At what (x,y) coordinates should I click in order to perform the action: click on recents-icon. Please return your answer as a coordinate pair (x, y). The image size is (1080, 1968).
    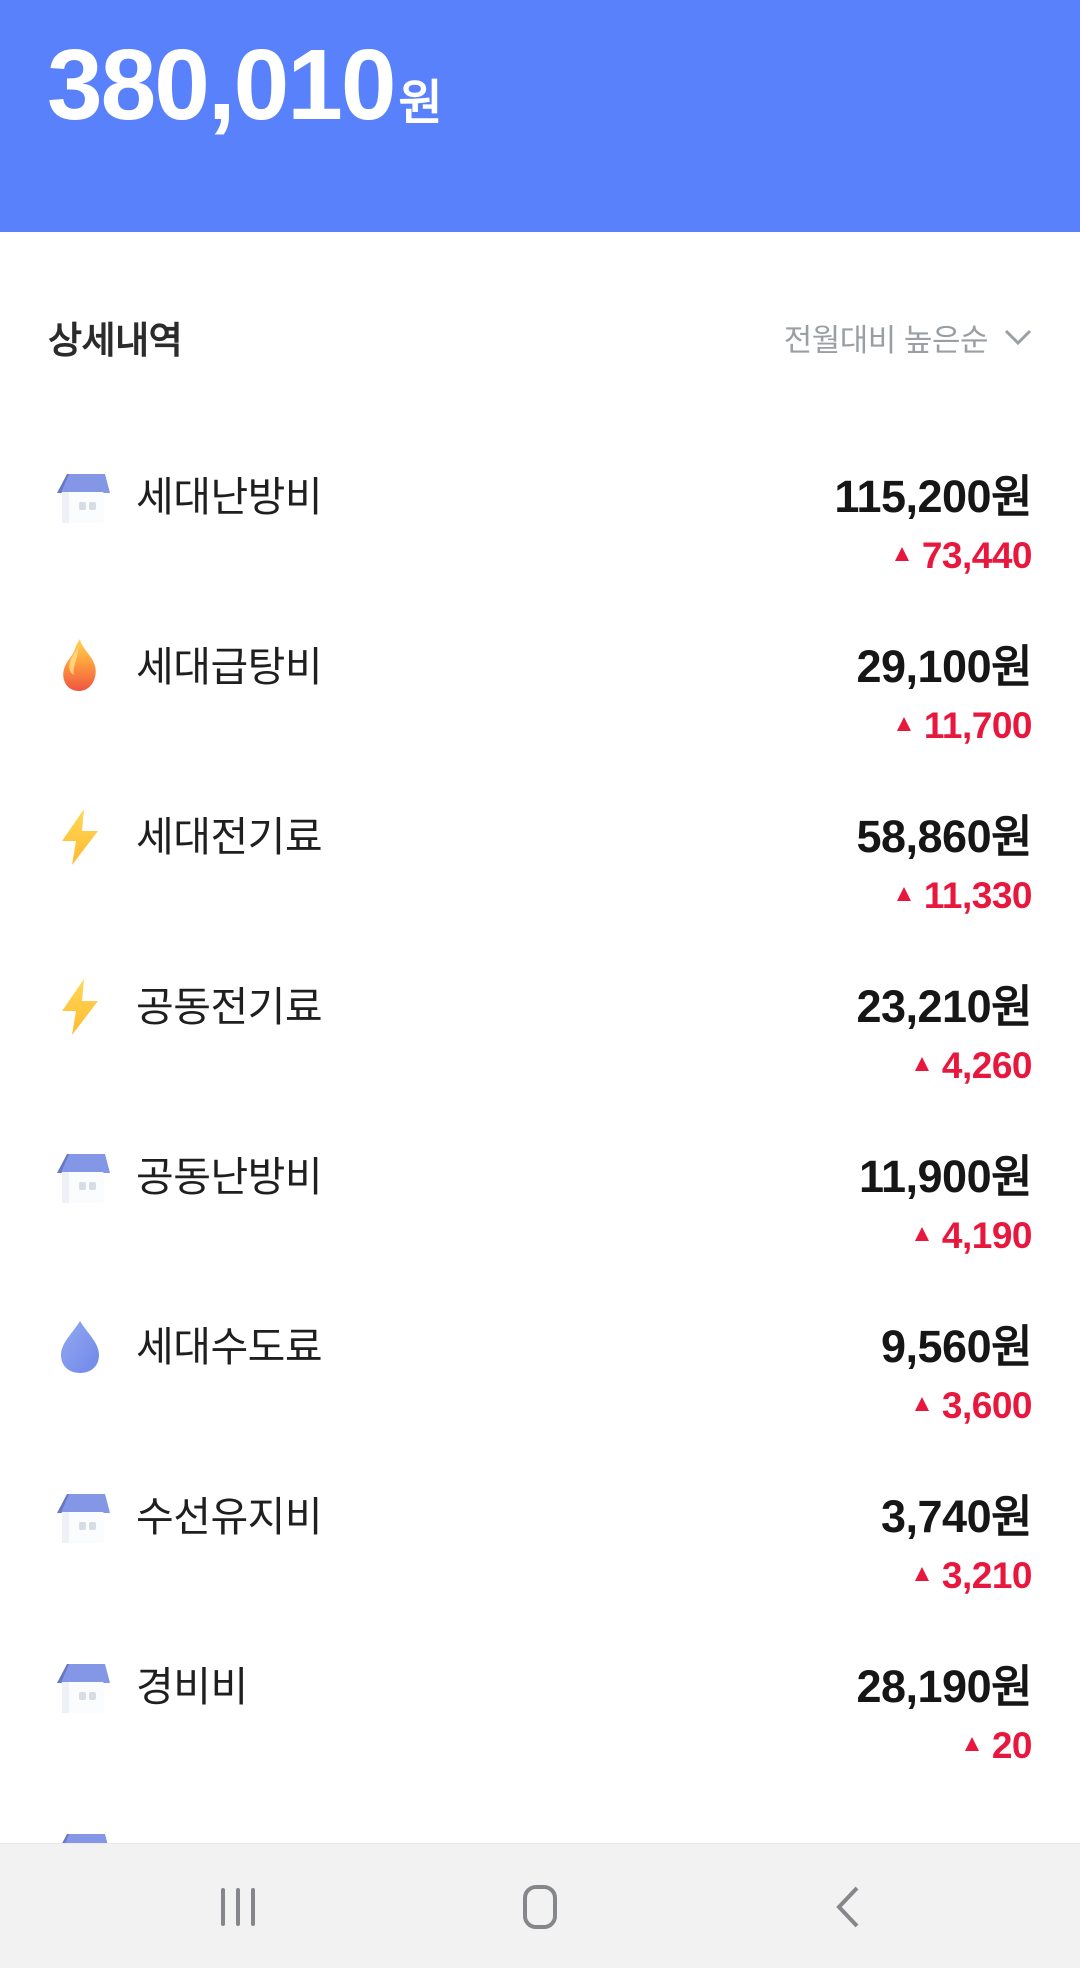
    Looking at the image, I should click on (238, 1906).